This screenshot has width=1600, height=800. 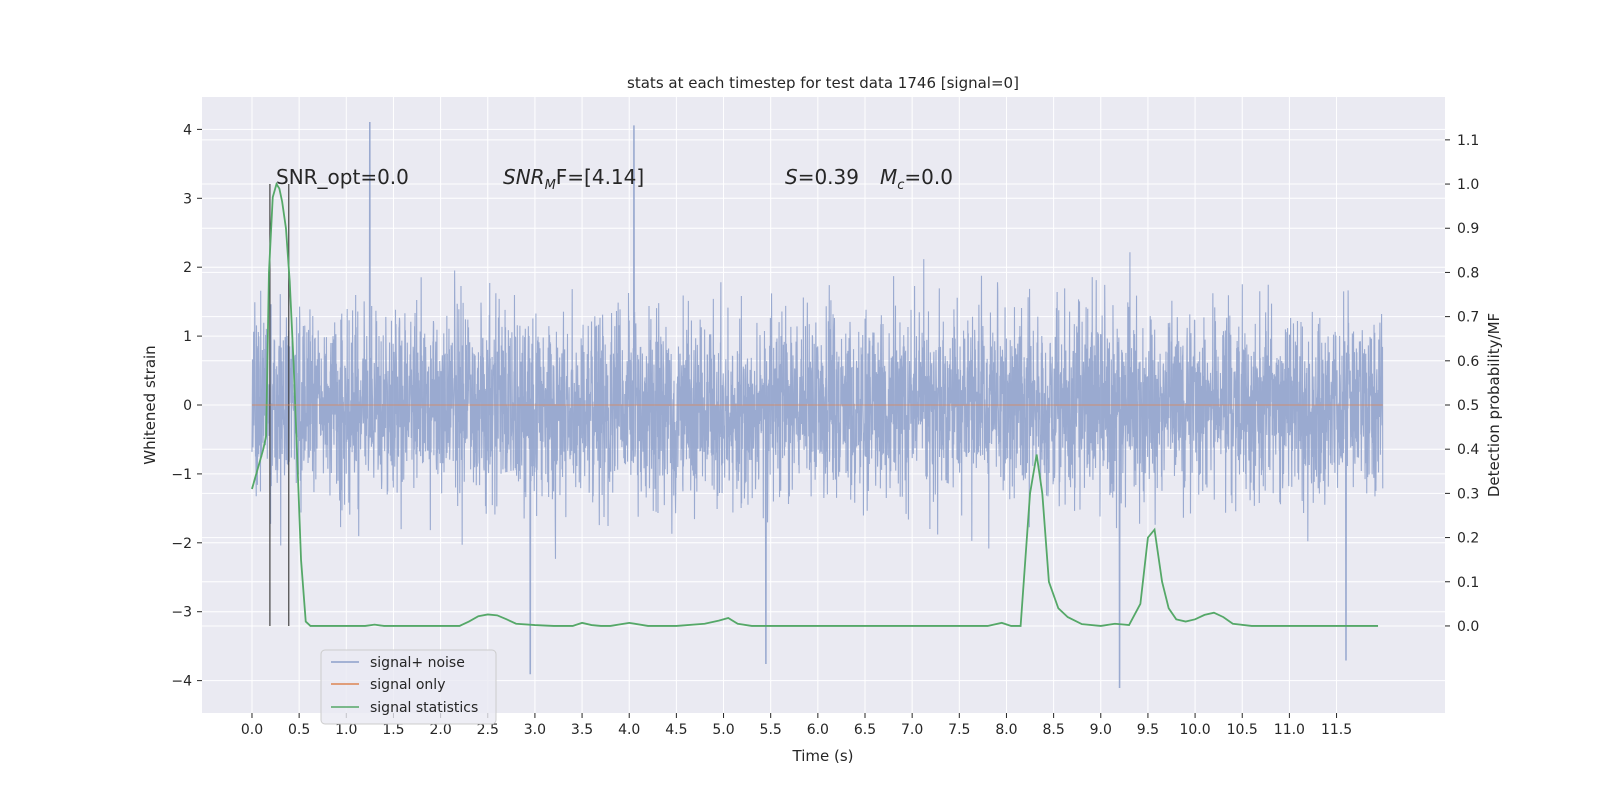 What do you see at coordinates (187, 337) in the screenshot?
I see `y-tick-label: 1` at bounding box center [187, 337].